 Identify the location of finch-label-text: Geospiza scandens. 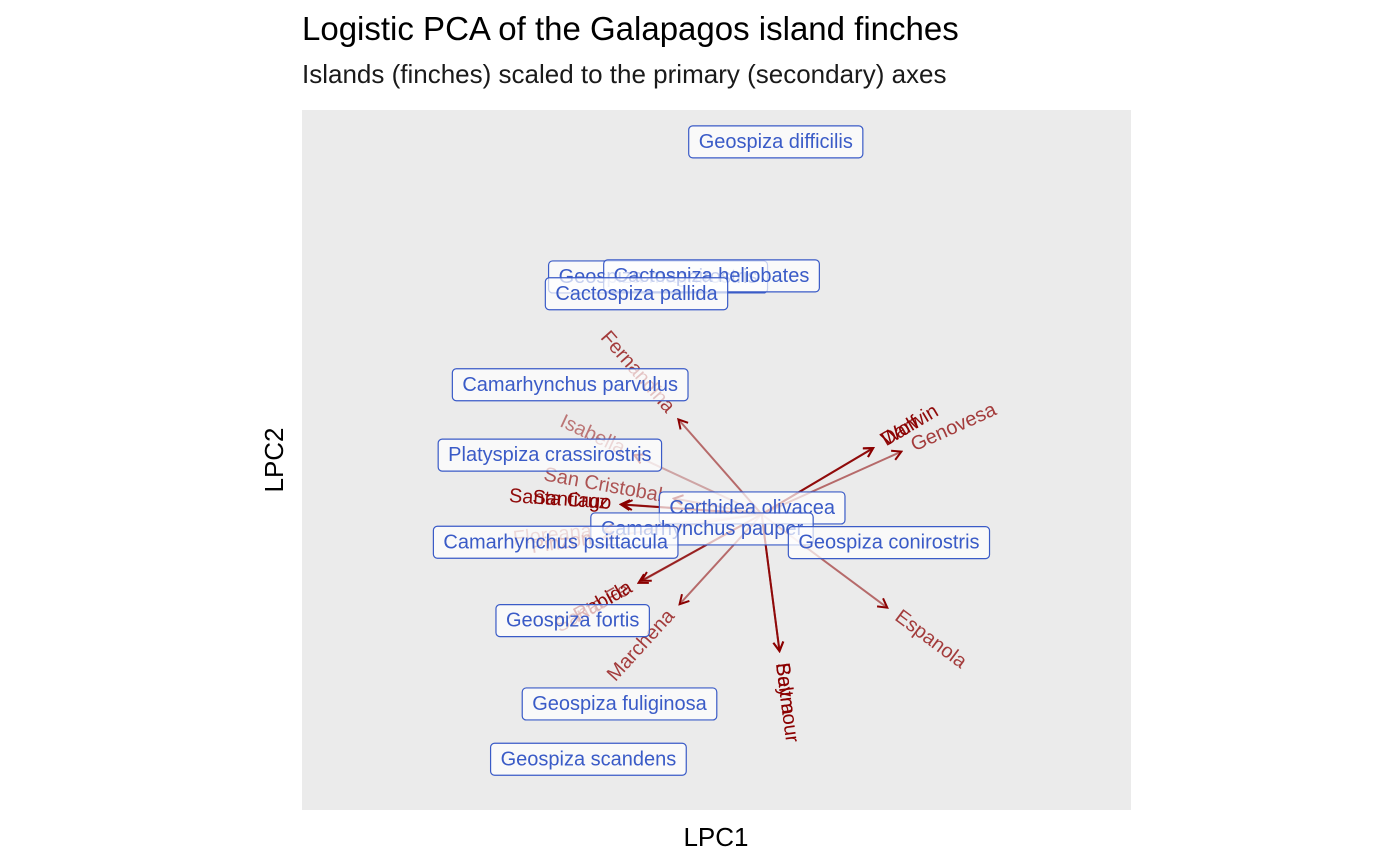
(589, 759).